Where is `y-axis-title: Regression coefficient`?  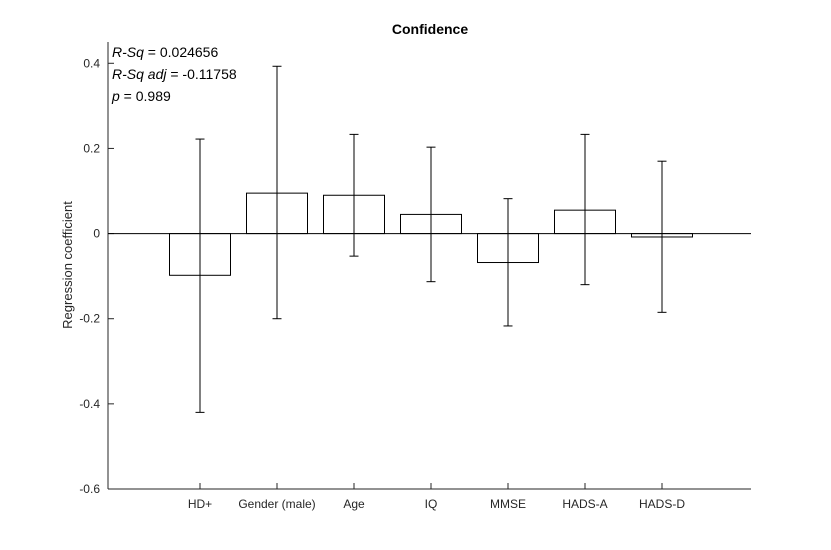
y-axis-title: Regression coefficient is located at coordinates (67, 265).